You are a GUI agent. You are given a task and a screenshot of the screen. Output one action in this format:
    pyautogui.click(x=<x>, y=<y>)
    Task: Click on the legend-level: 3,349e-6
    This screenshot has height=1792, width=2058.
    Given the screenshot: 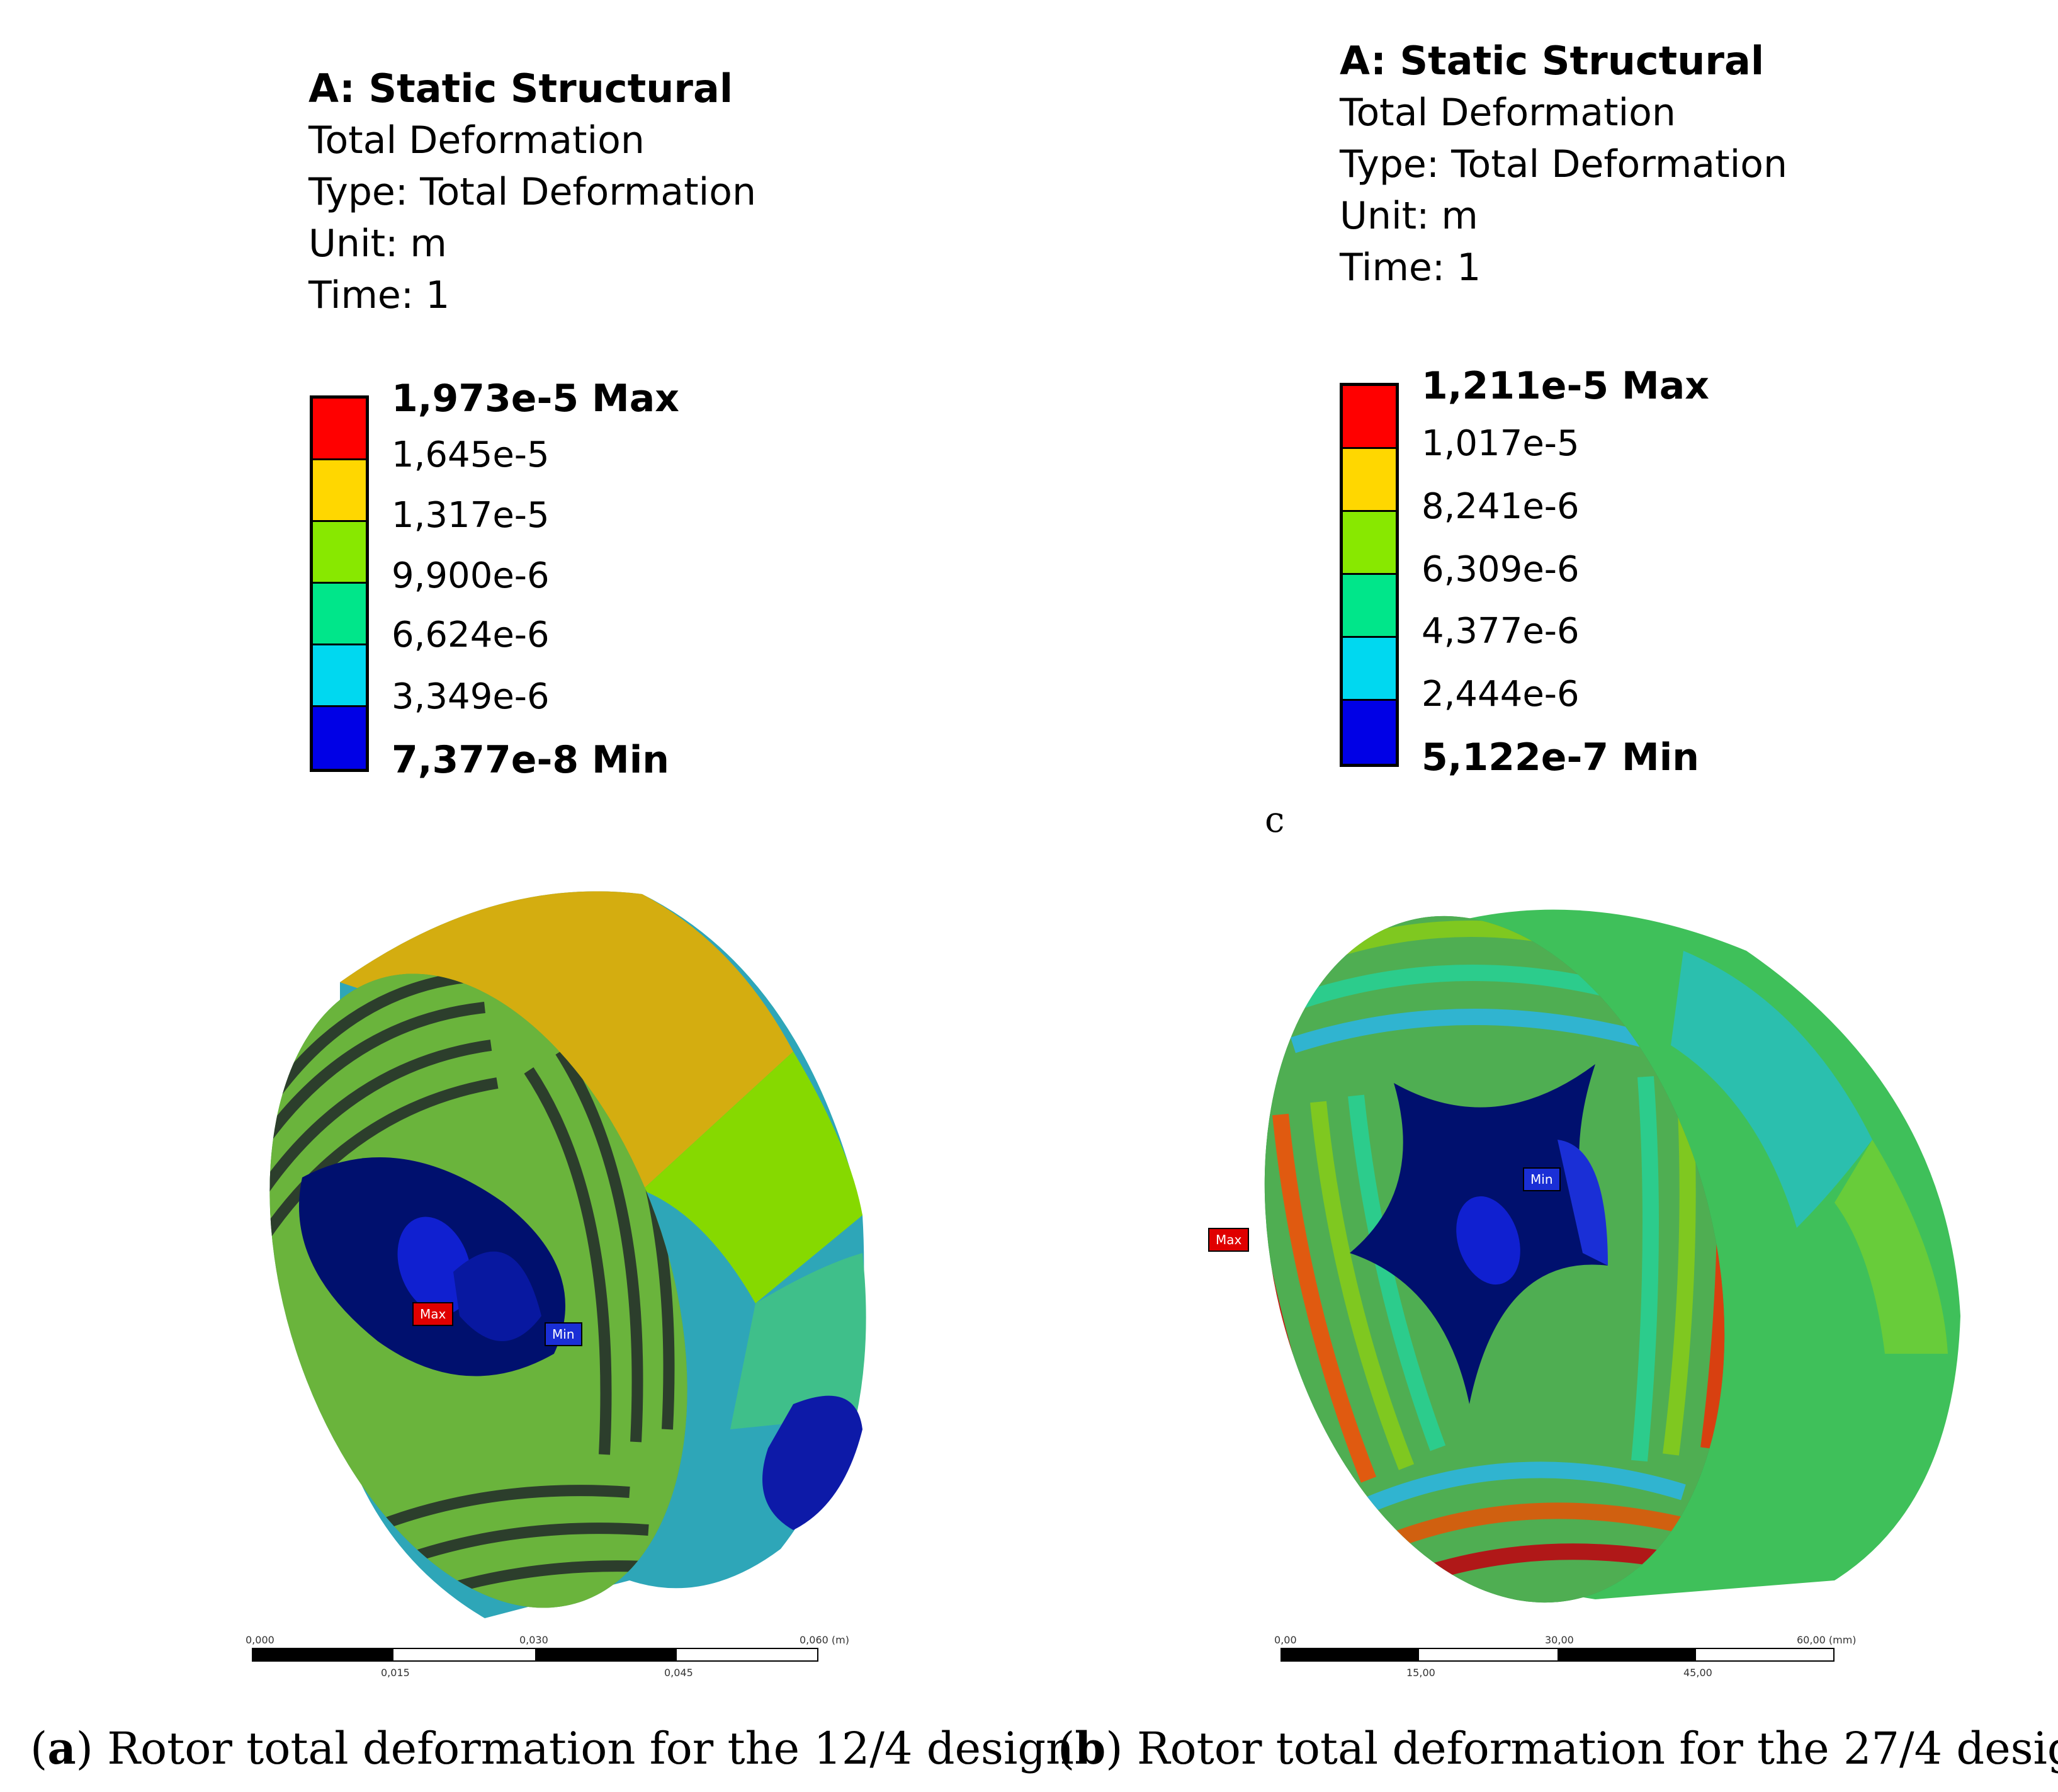 What is the action you would take?
    pyautogui.click(x=471, y=696)
    